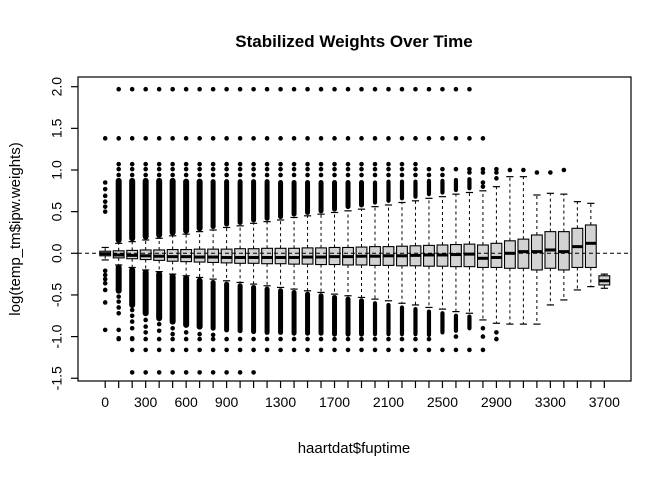 The height and width of the screenshot is (480, 672). Describe the element at coordinates (353, 41) in the screenshot. I see `chart-title: Stabilized Weights Over Time` at that location.